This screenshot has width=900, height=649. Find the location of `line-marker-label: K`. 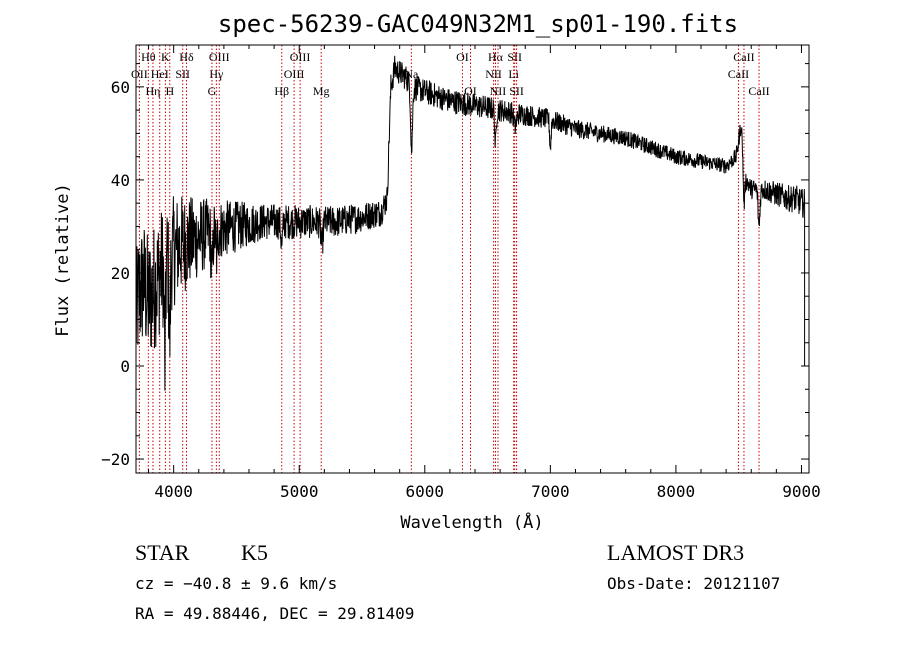

line-marker-label: K is located at coordinates (165, 57).